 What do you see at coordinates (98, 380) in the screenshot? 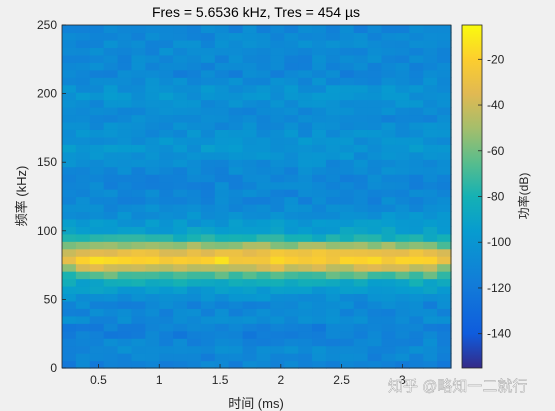
I see `x-tick-label: 0.5` at bounding box center [98, 380].